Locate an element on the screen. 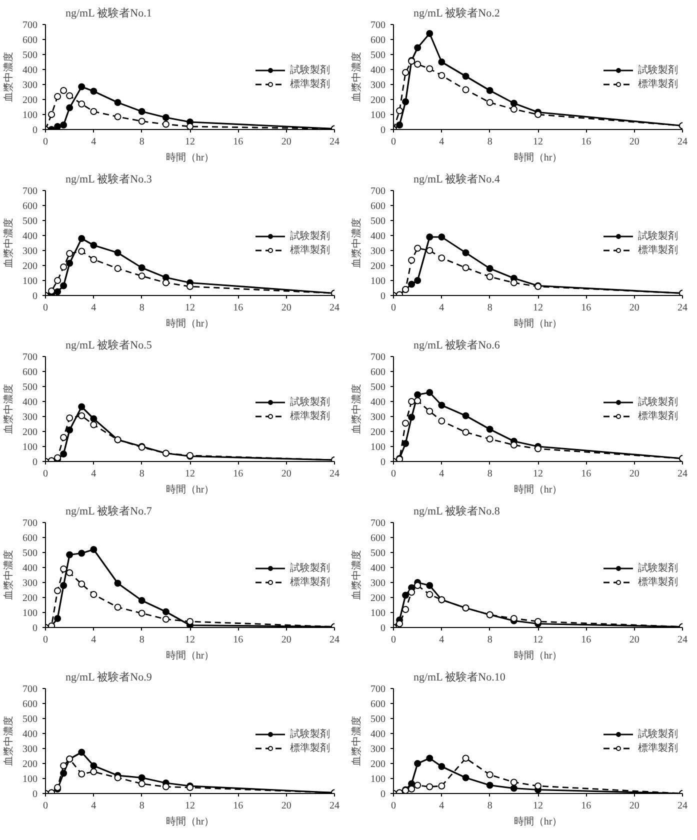 This screenshot has height=840, width=697. x-tick-label: 0 is located at coordinates (45, 308).